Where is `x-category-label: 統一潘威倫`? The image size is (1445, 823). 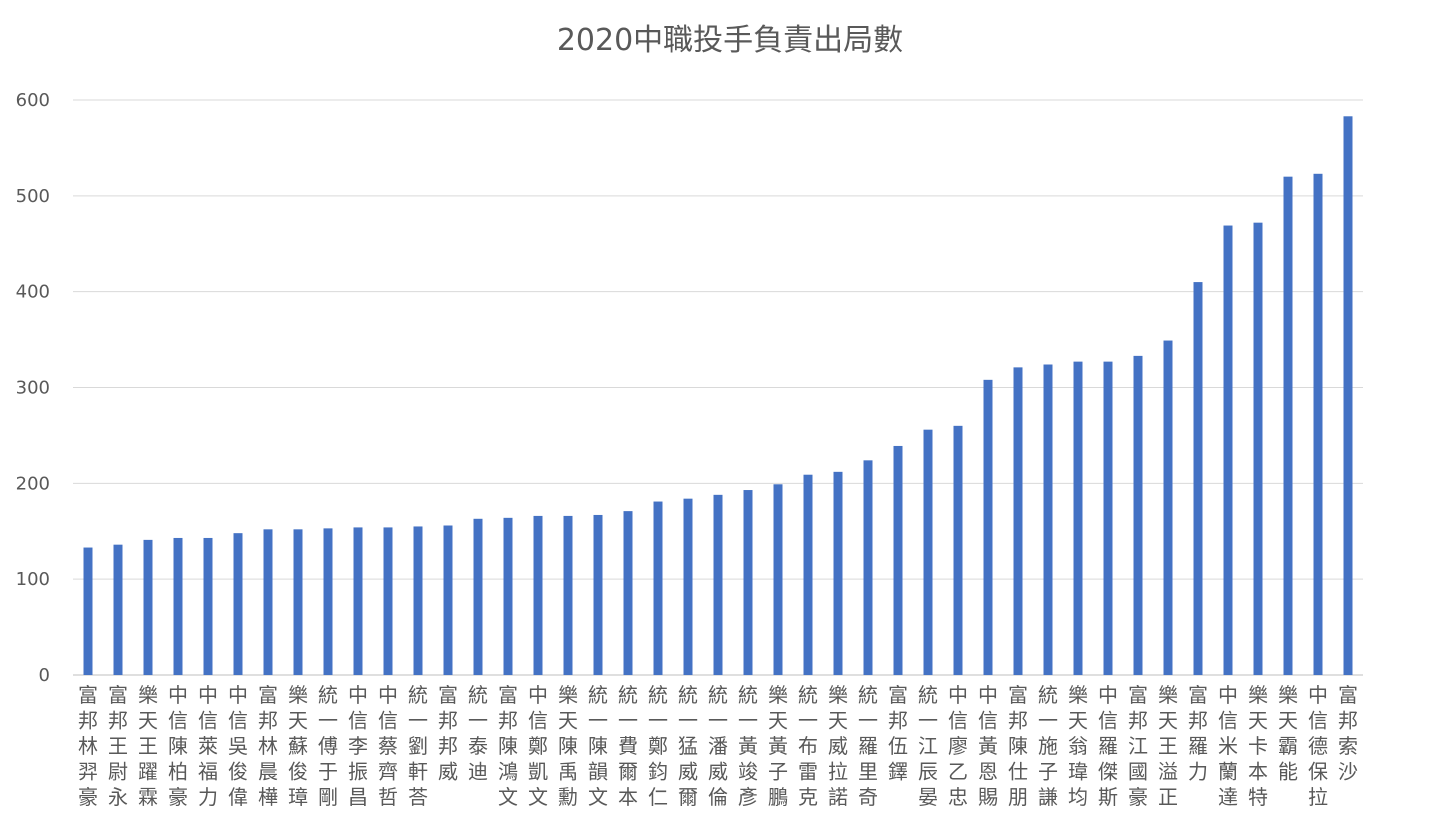 x-category-label: 統一潘威倫 is located at coordinates (718, 746).